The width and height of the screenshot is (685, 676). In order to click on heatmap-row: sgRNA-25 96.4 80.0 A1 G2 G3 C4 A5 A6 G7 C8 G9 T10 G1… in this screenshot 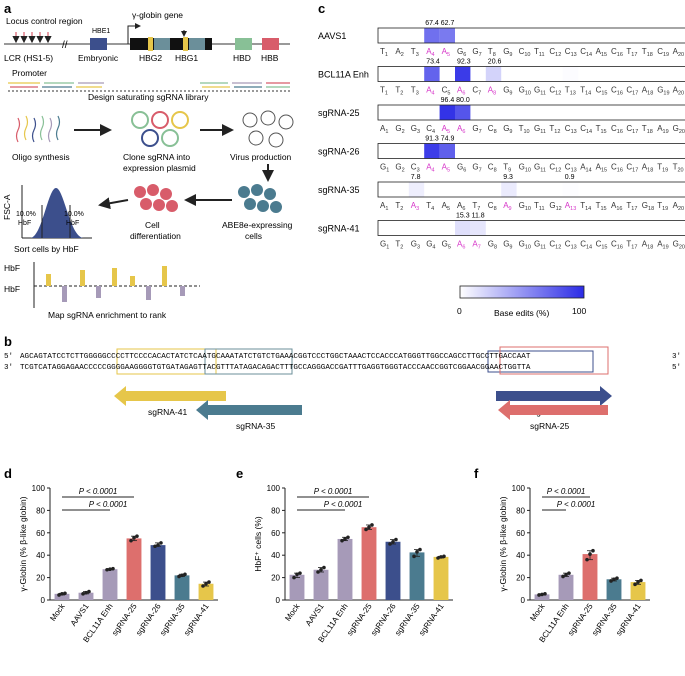, I will do `click(501, 116)`.